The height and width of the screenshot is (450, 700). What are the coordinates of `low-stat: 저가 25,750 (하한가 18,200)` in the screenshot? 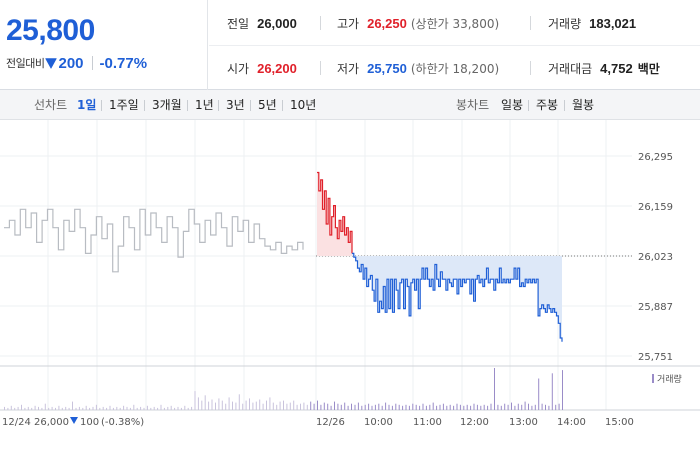 It's located at (418, 68).